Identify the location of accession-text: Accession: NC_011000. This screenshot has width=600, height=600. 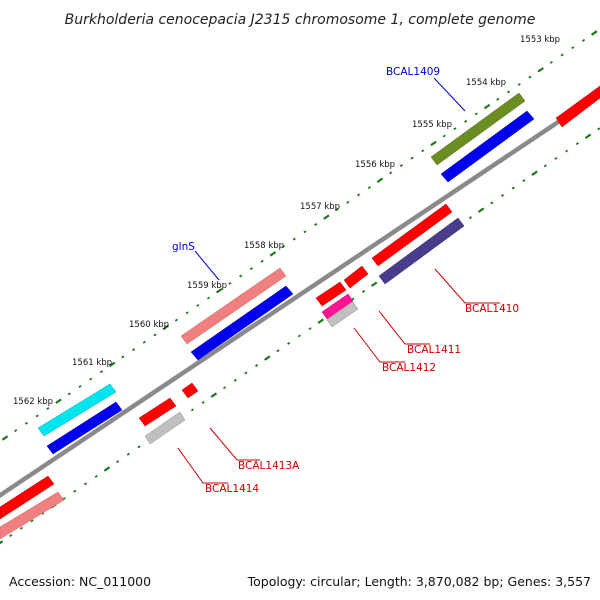
(80, 581).